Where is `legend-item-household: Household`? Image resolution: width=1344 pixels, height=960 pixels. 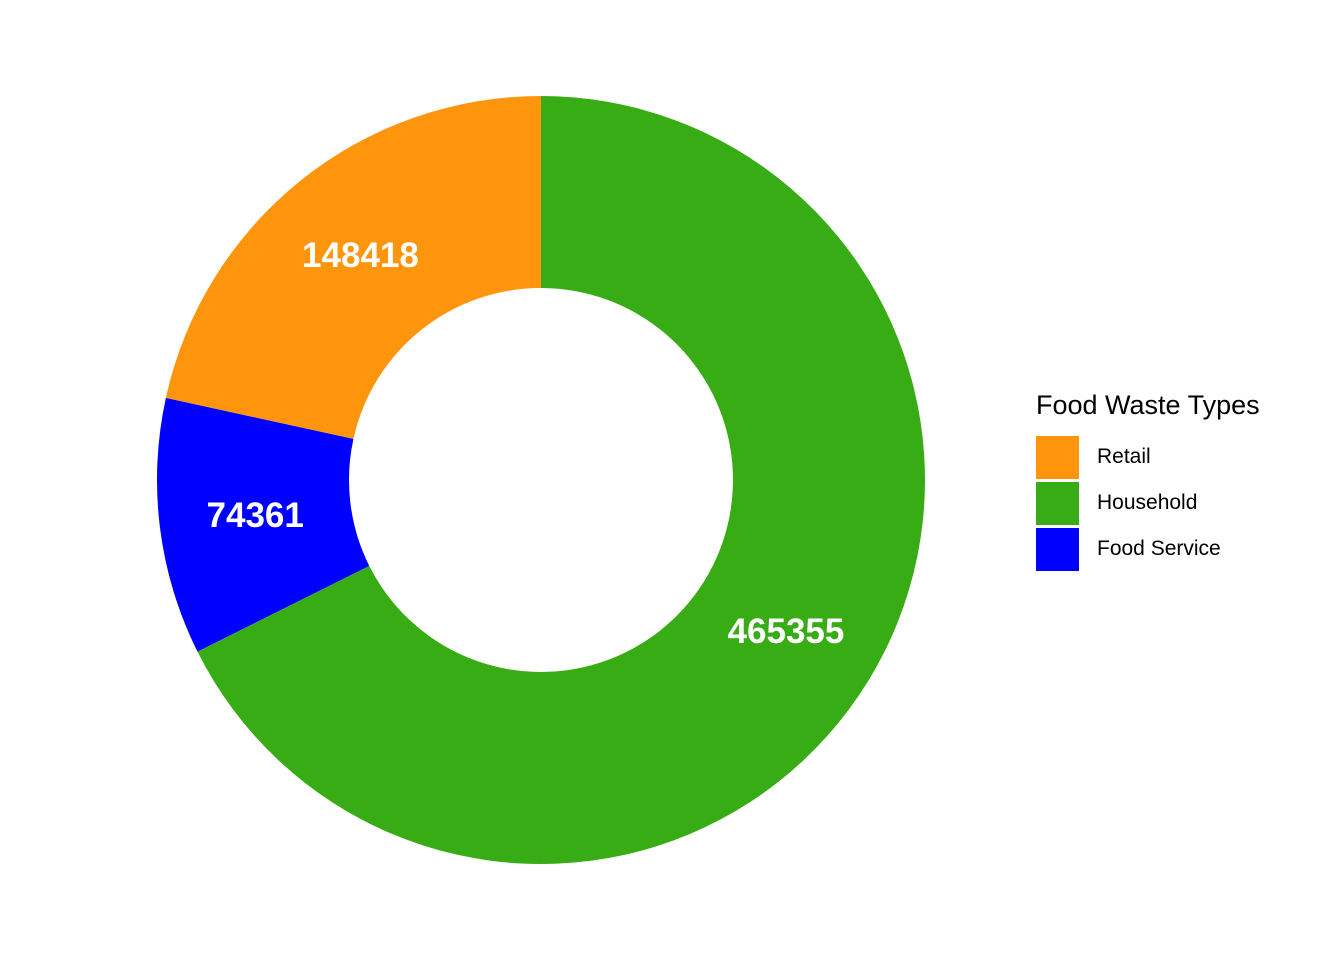
legend-item-household: Household is located at coordinates (1186, 503).